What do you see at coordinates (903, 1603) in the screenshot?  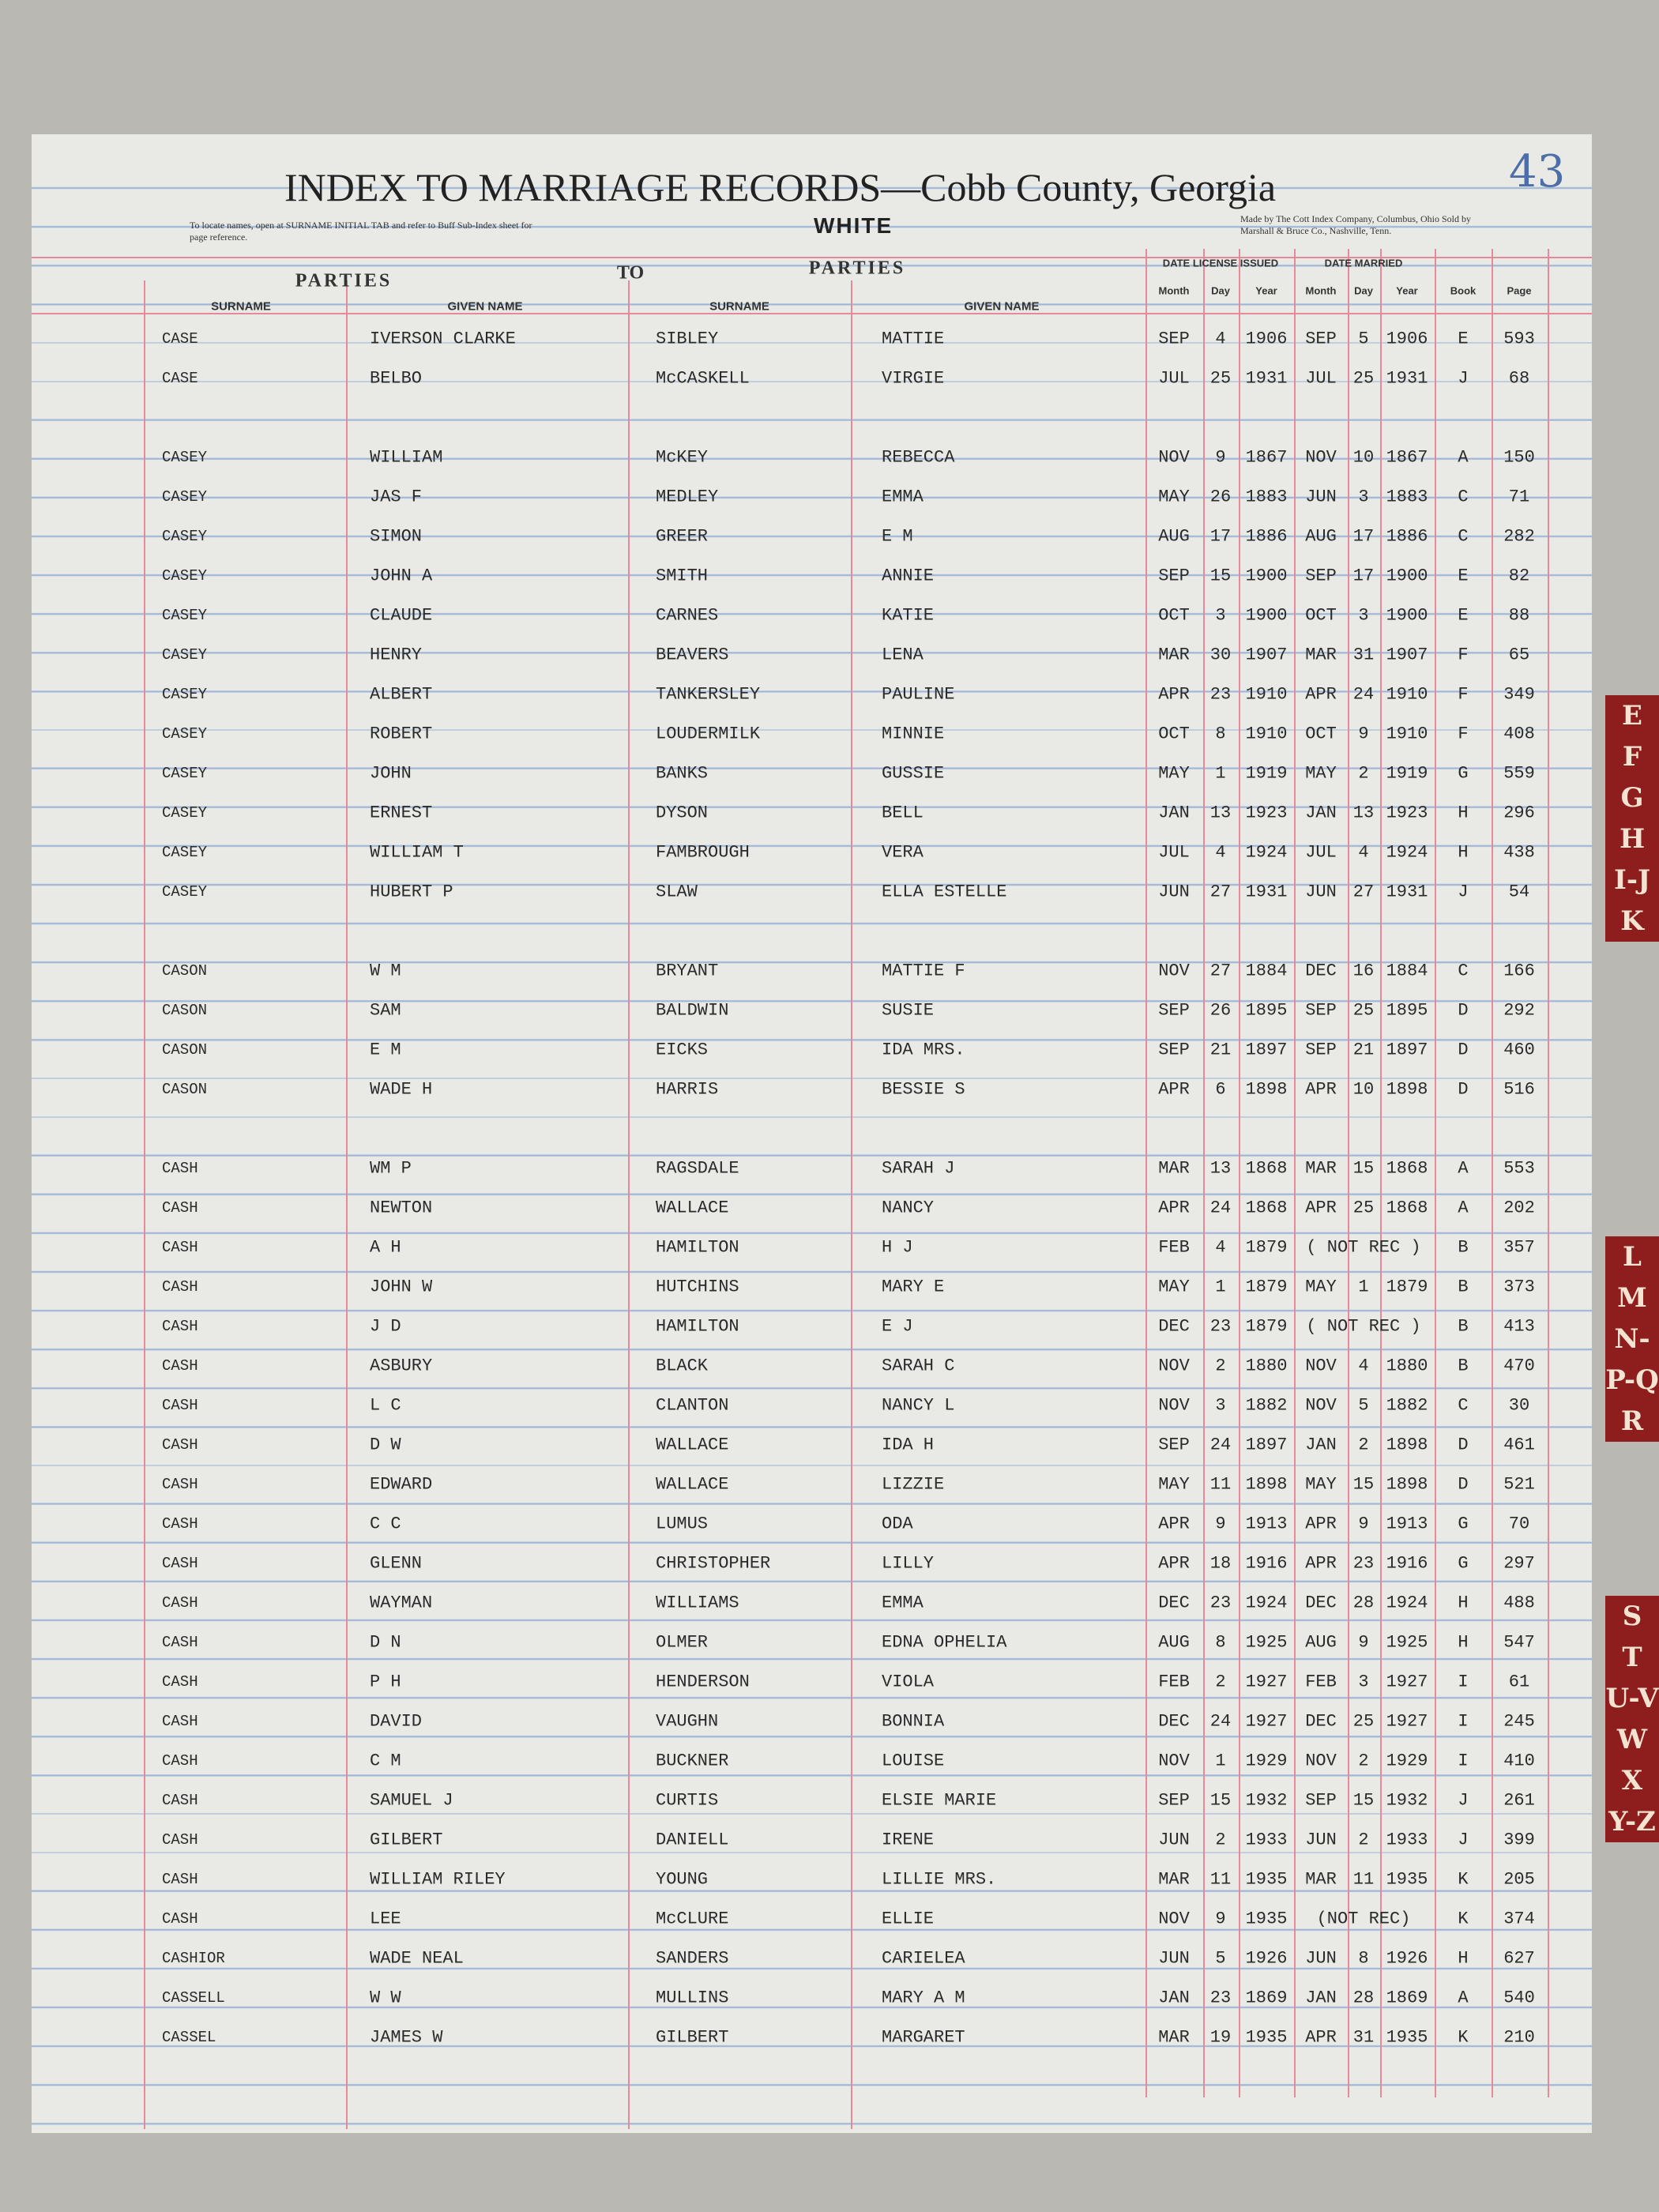 I see `table-cell: EMMA` at bounding box center [903, 1603].